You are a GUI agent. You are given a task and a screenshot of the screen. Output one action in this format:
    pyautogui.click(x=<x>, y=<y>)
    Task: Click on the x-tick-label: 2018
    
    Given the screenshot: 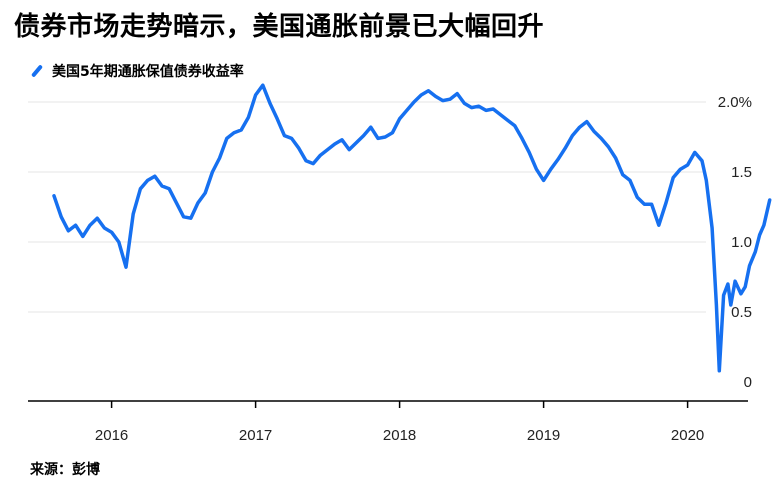 What is the action you would take?
    pyautogui.click(x=399, y=435)
    